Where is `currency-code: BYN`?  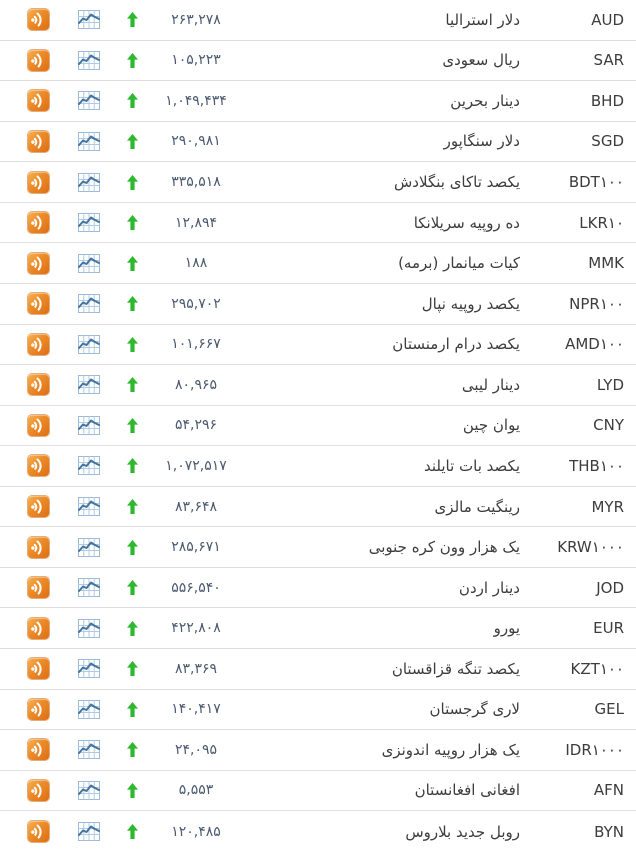
currency-code: BYN is located at coordinates (609, 831).